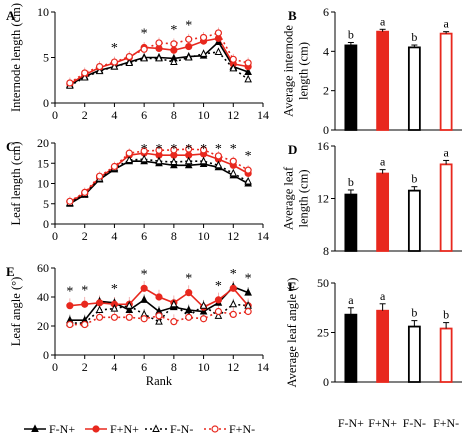 Image resolution: width=474 pixels, height=445 pixels. What do you see at coordinates (215, 429) in the screenshot?
I see `legend-marker-F+N-` at bounding box center [215, 429].